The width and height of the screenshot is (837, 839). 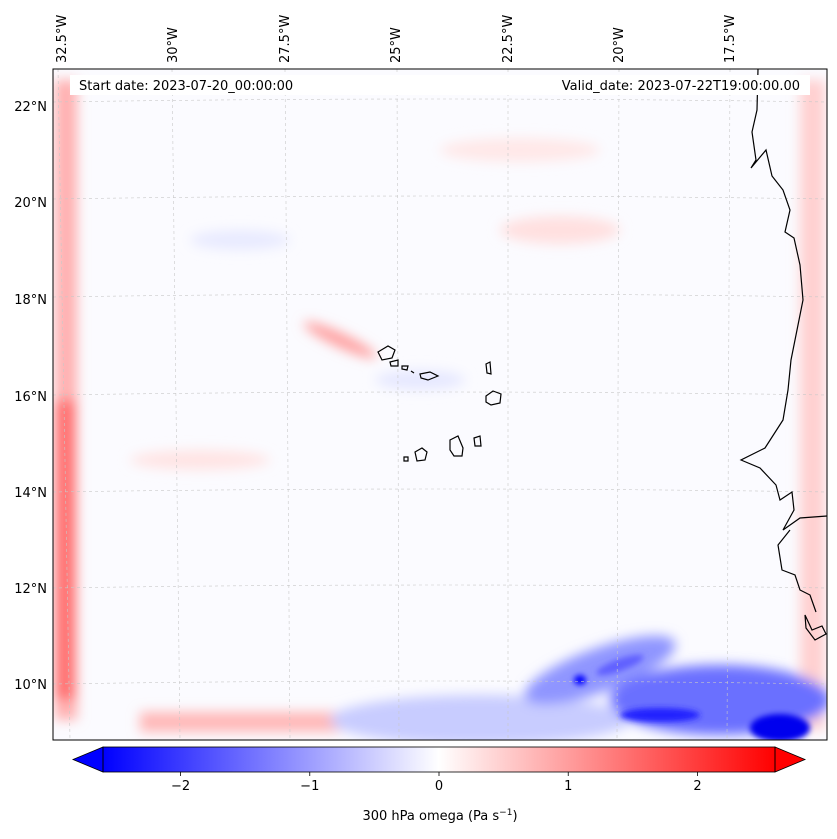 I want to click on positive-streak, so click(x=340, y=340).